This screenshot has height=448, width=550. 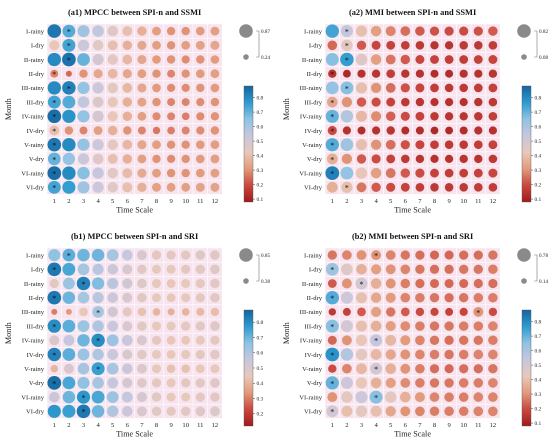 I want to click on x-tick-label: 1, so click(x=54, y=425).